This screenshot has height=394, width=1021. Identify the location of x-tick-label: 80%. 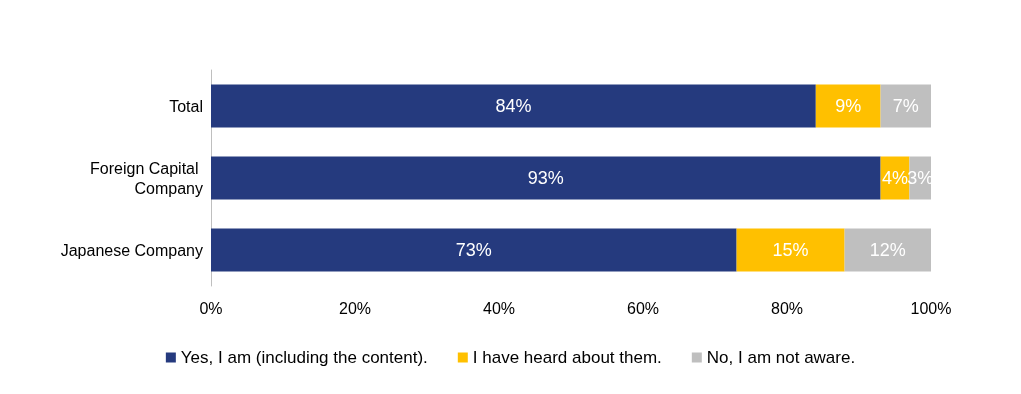
(787, 308).